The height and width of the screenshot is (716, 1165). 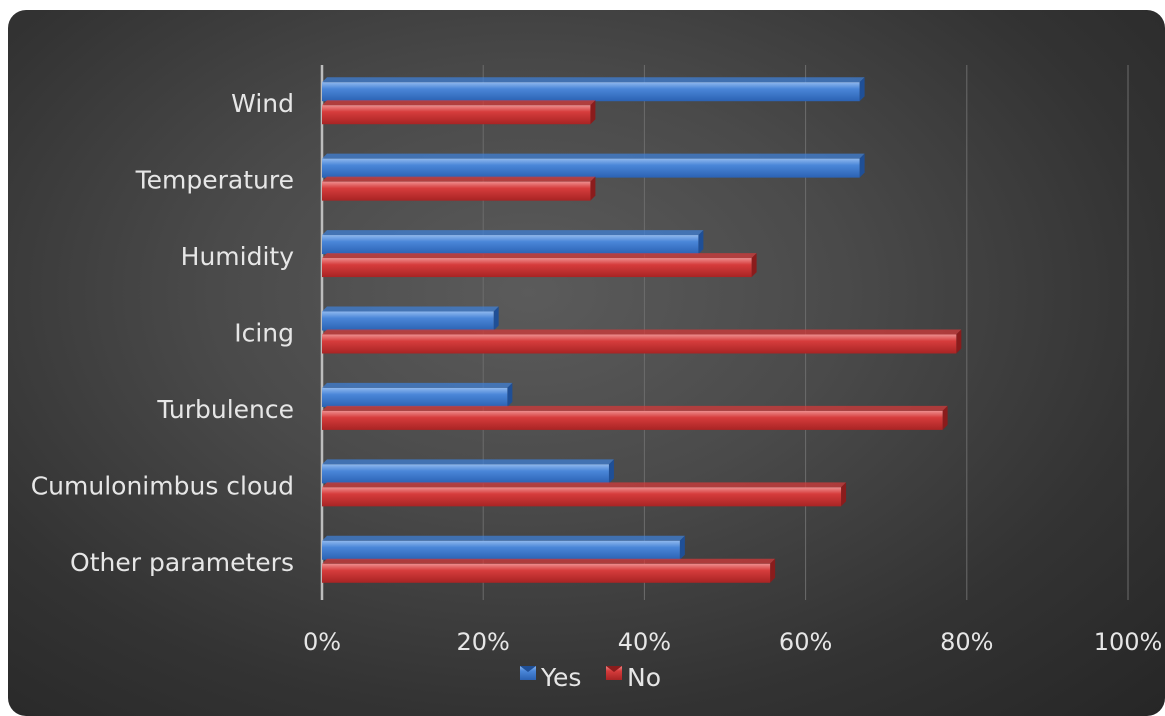 I want to click on x-tick-label: 20%, so click(x=483, y=642).